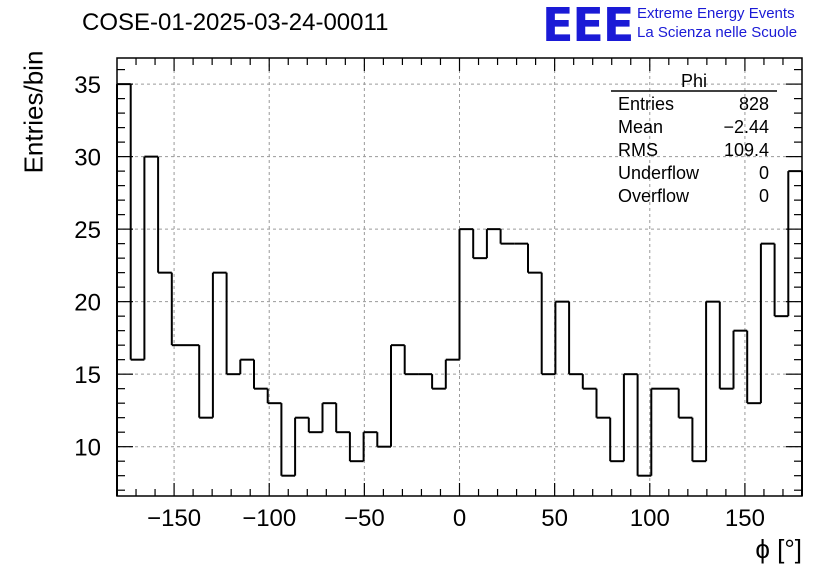  I want to click on stats-box-title: Phi, so click(694, 81).